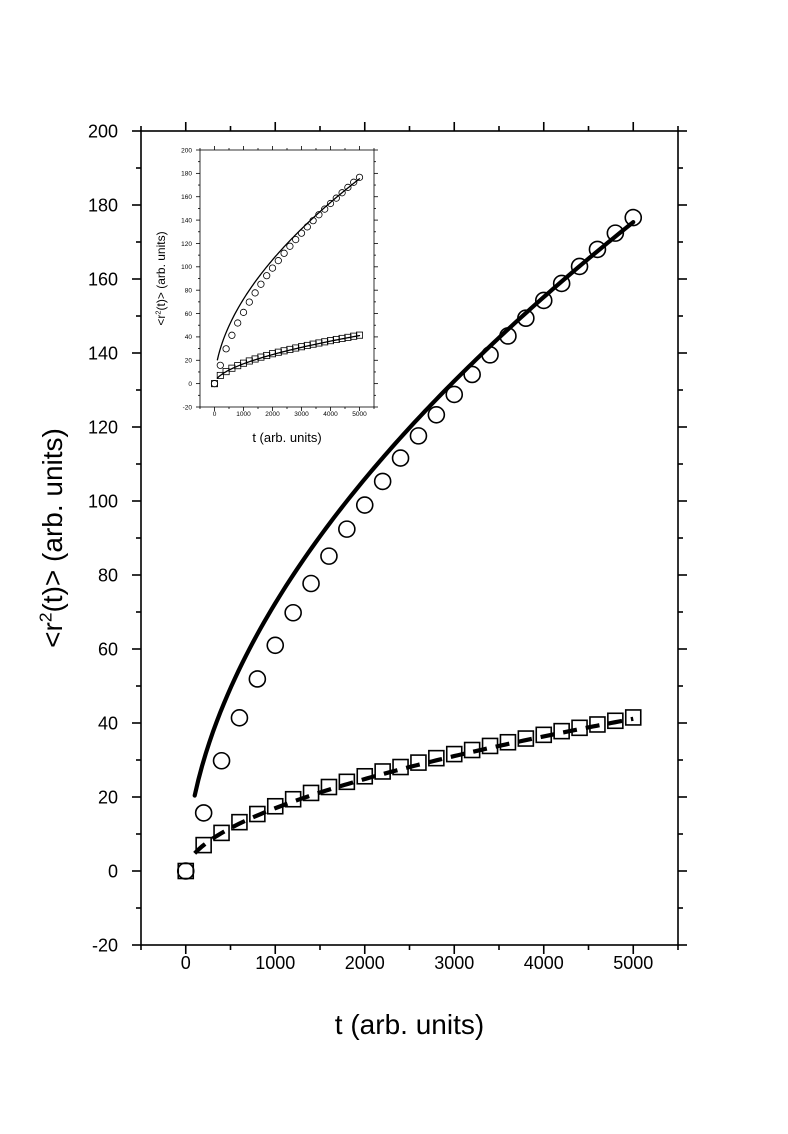 The height and width of the screenshot is (1134, 788). What do you see at coordinates (188, 407) in the screenshot?
I see `y-tick-label: -20` at bounding box center [188, 407].